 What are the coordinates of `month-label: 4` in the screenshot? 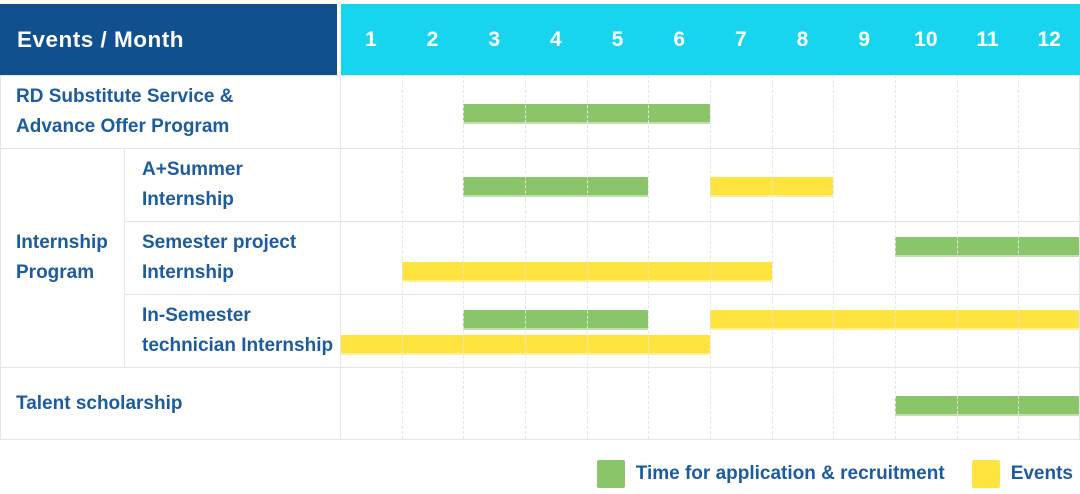 It's located at (555, 39).